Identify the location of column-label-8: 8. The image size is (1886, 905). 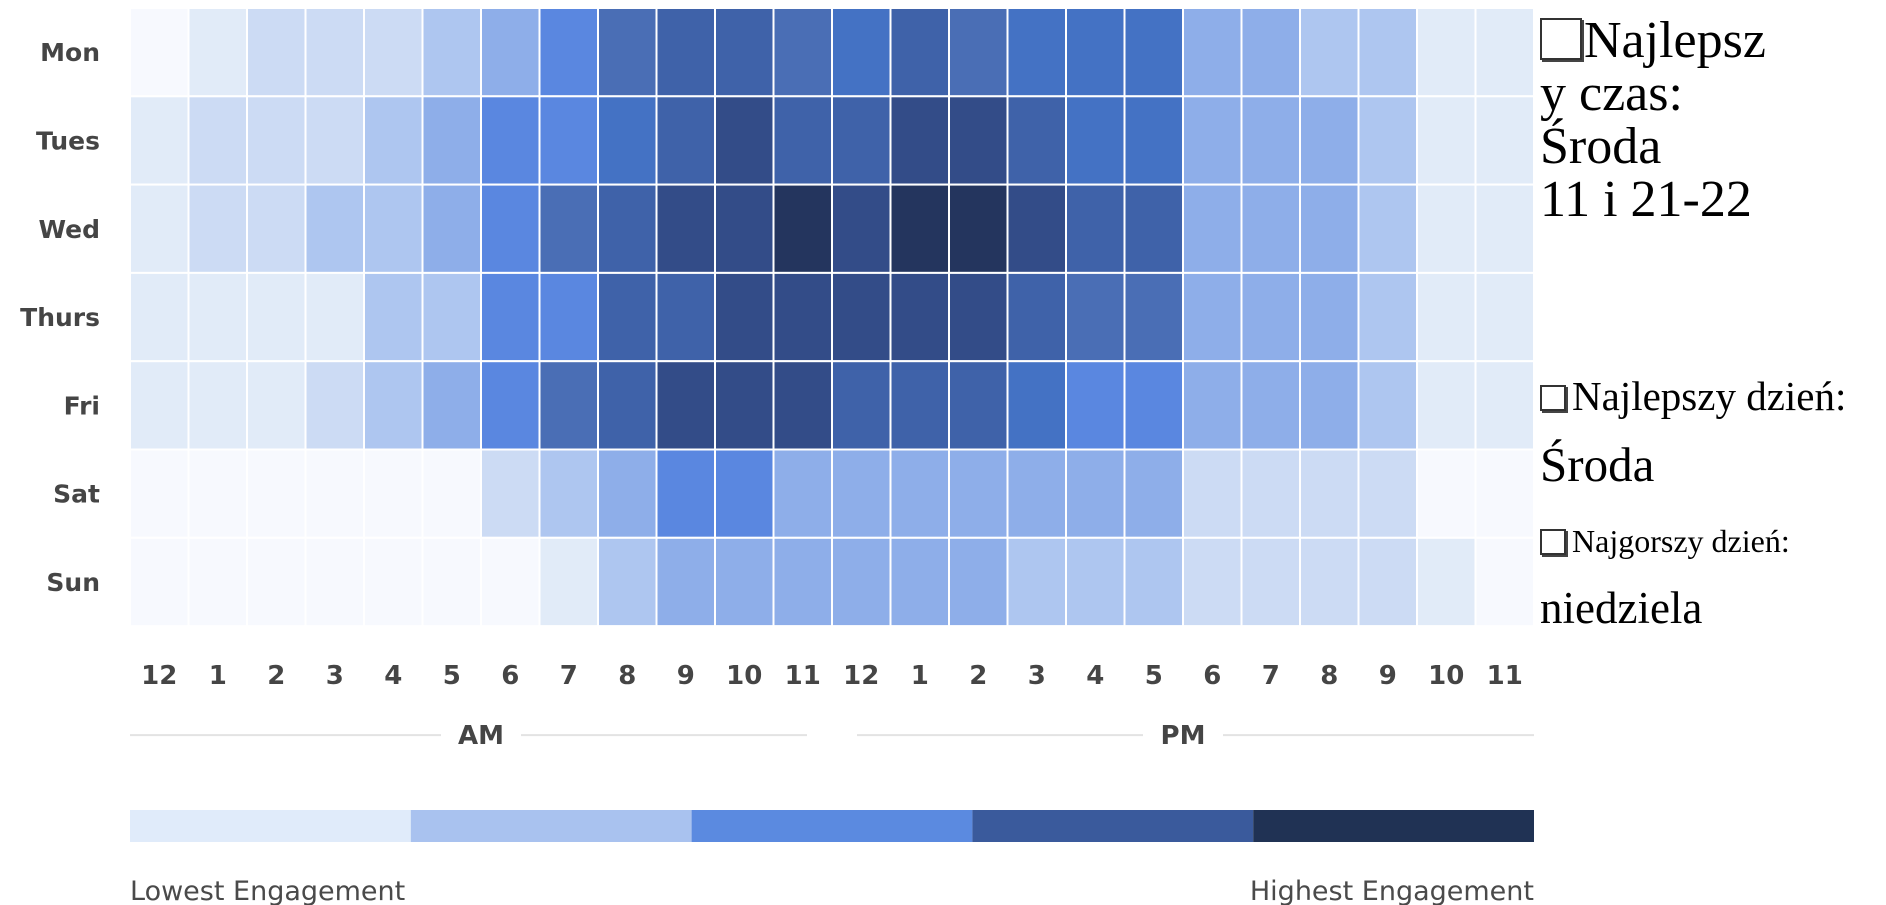
(627, 676).